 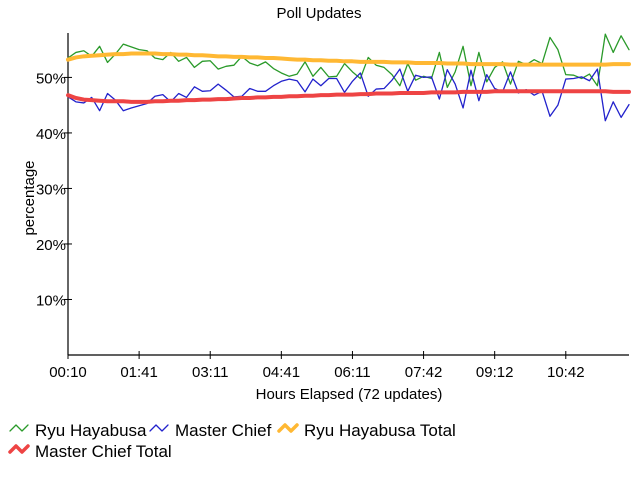 What do you see at coordinates (282, 372) in the screenshot?
I see `x-tick-label: 04:41` at bounding box center [282, 372].